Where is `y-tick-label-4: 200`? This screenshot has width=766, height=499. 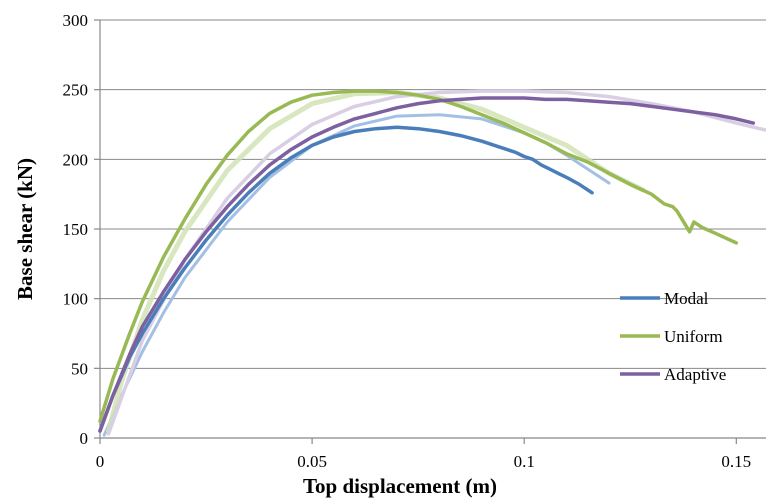
y-tick-label-4: 200 is located at coordinates (76, 159).